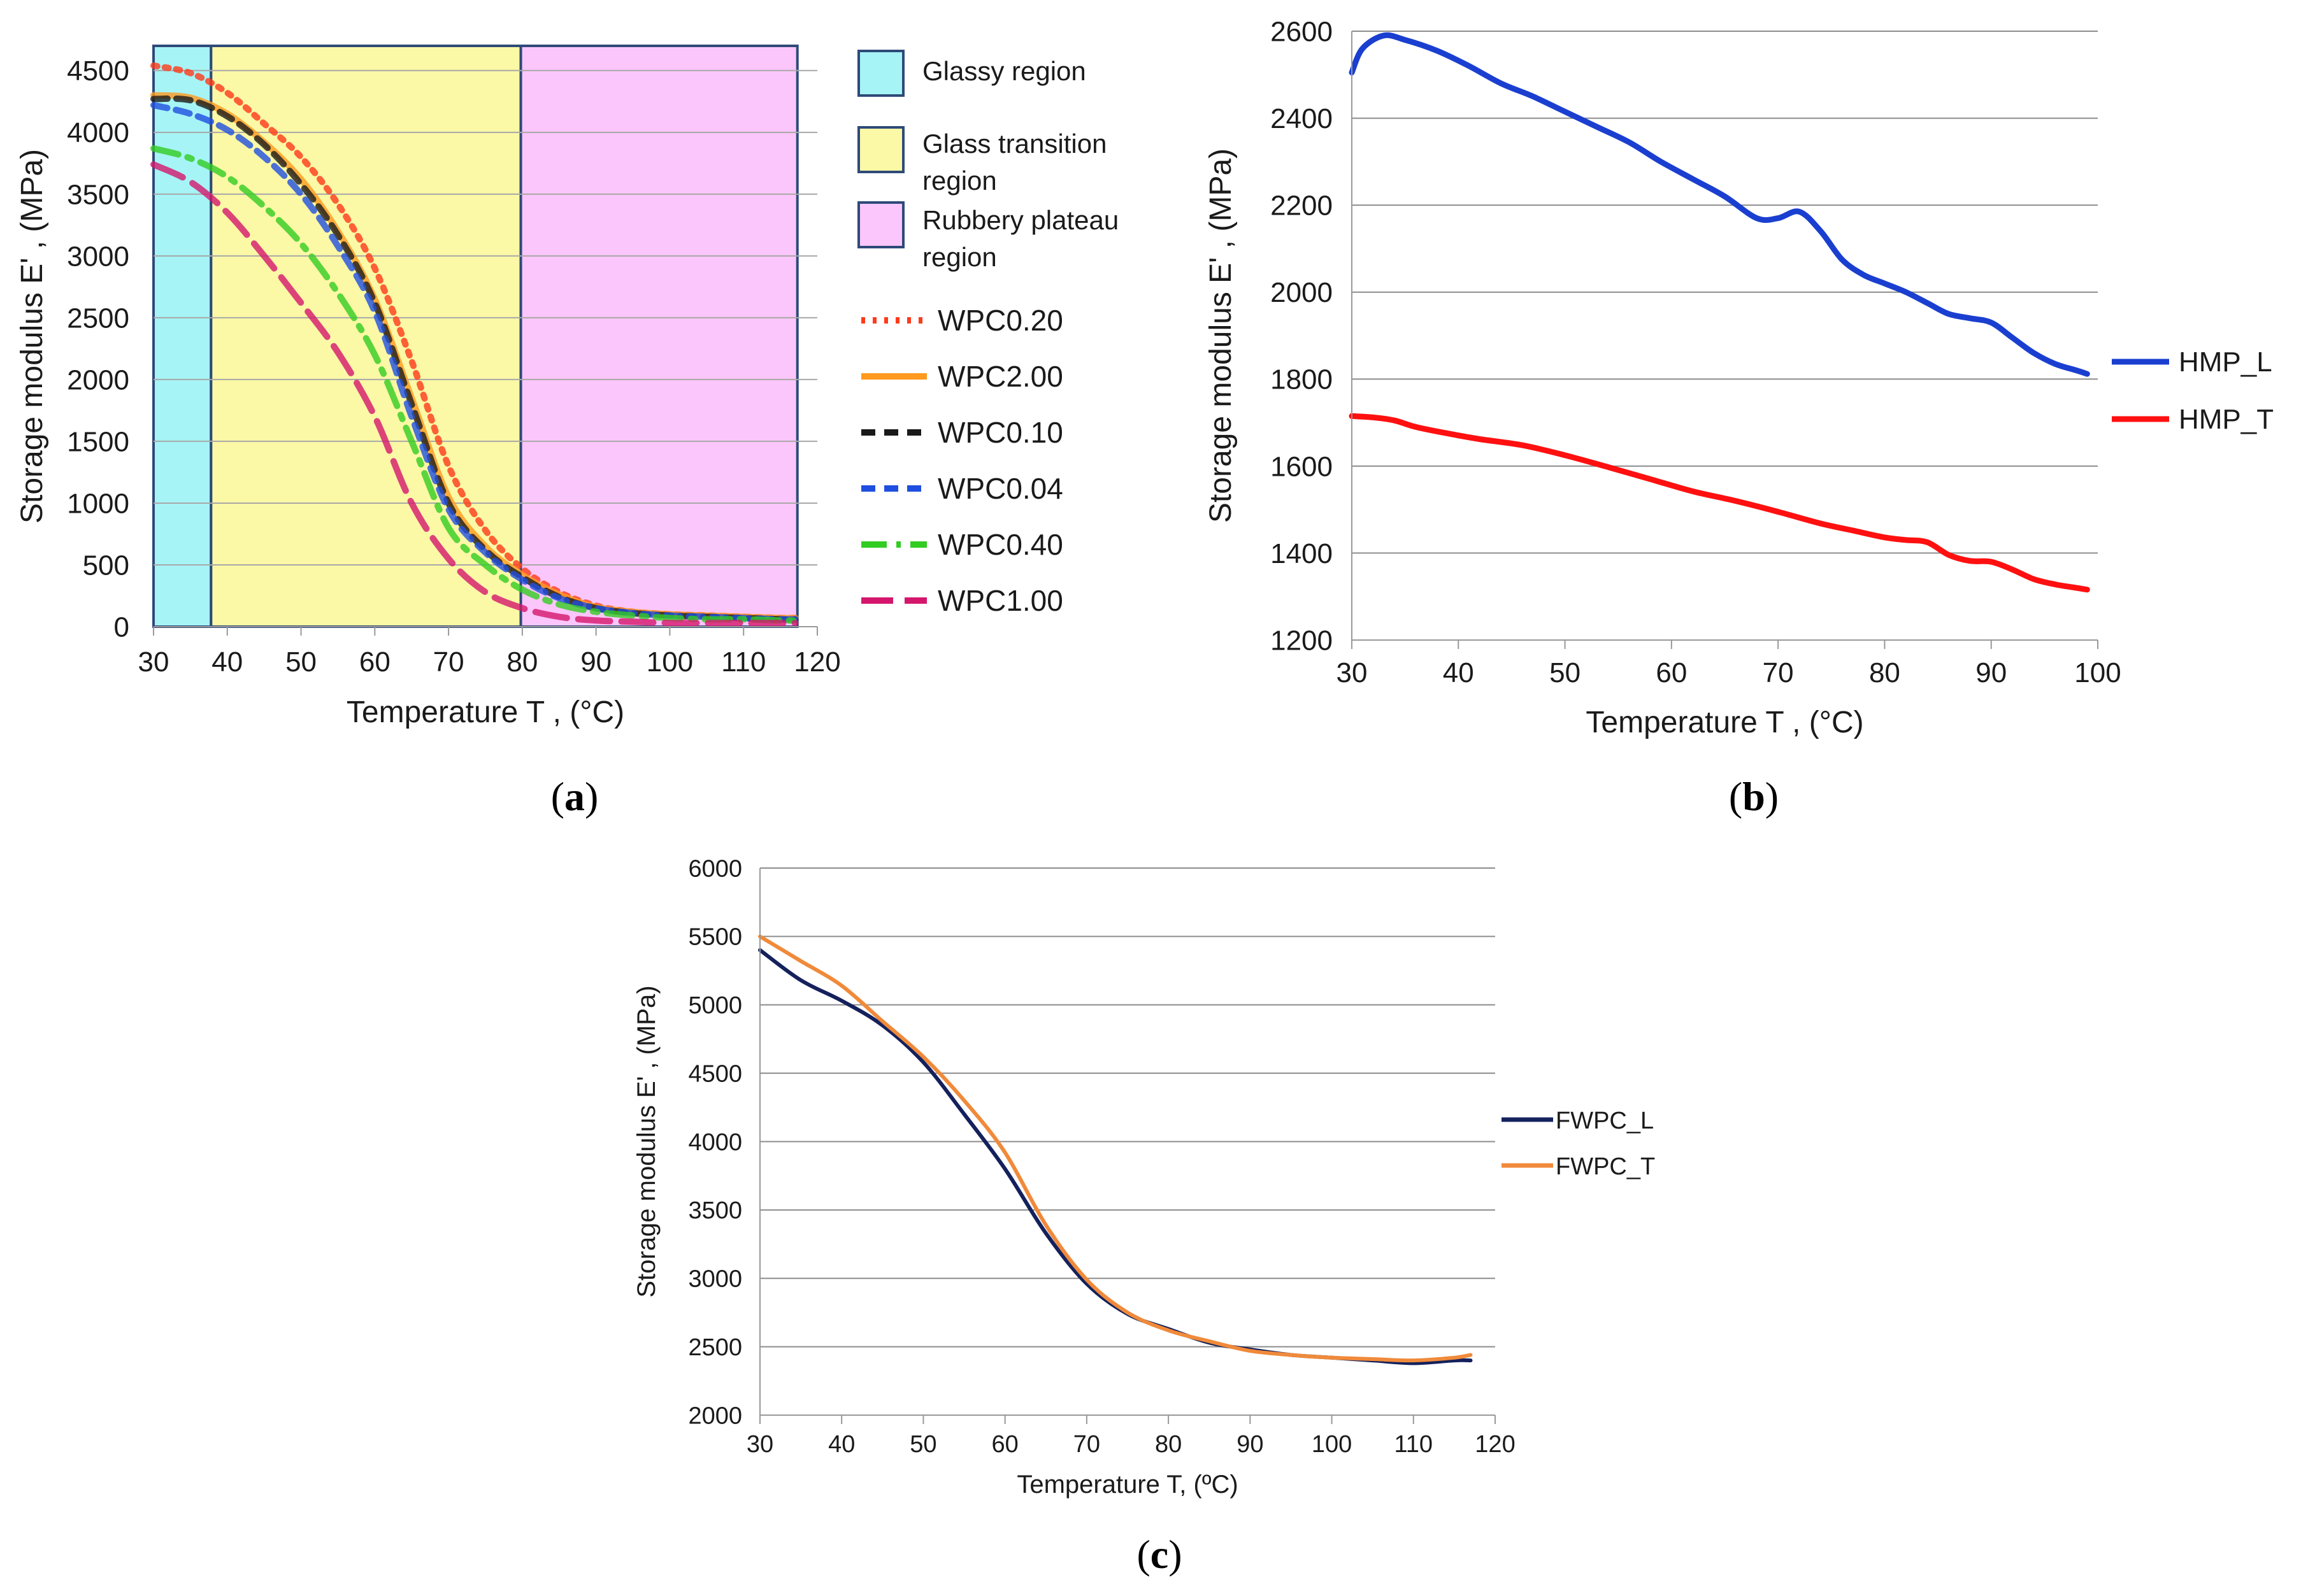 This screenshot has height=1596, width=2315. I want to click on a-legend-label: WPC0.10, so click(1000, 432).